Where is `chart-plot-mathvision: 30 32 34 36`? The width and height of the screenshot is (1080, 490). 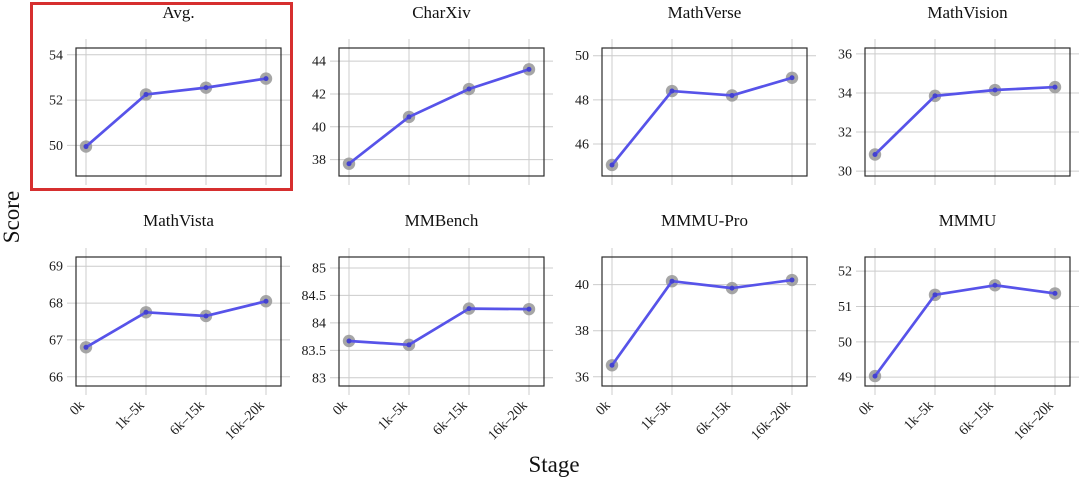
chart-plot-mathvision: 30 32 34 36 is located at coordinates (958, 112).